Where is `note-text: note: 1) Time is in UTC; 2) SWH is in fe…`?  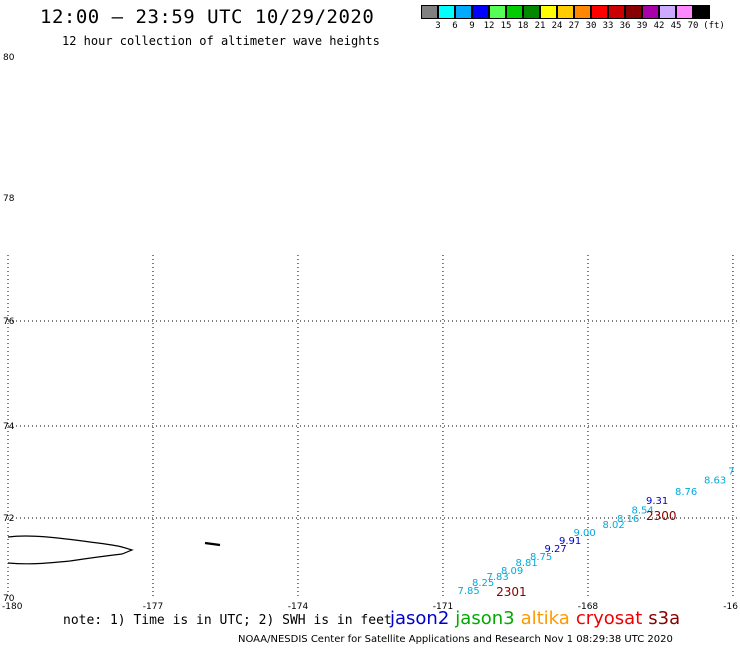
note-text: note: 1) Time is in UTC; 2) SWH is in fe… is located at coordinates (227, 620).